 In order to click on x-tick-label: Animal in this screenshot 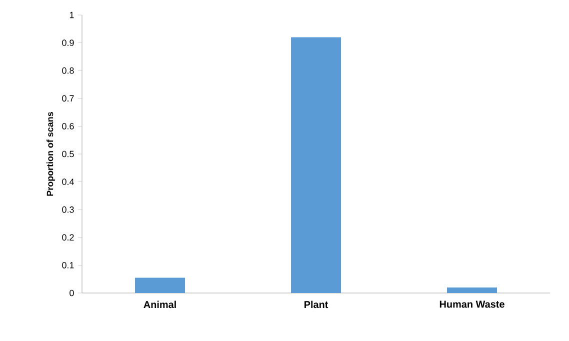, I will do `click(160, 304)`.